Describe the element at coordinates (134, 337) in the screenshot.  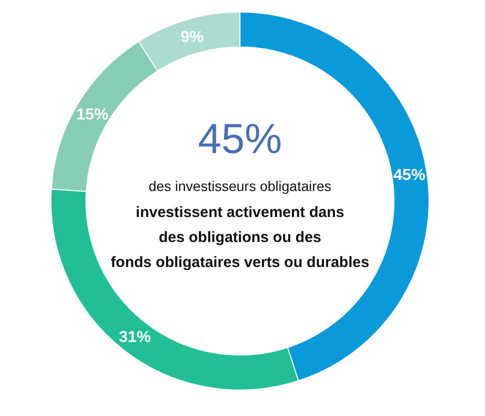
I see `data-label: 31%` at that location.